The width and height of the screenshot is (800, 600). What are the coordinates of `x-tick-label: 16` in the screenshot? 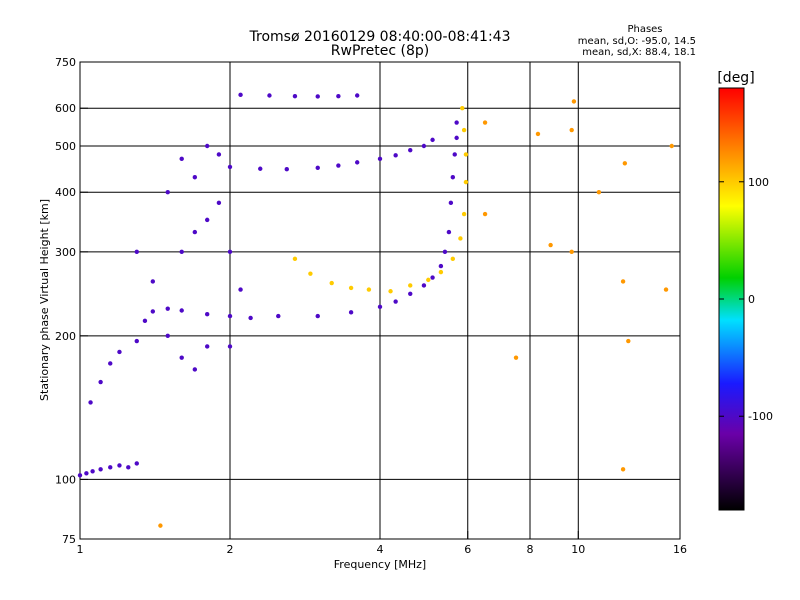 It's located at (680, 549).